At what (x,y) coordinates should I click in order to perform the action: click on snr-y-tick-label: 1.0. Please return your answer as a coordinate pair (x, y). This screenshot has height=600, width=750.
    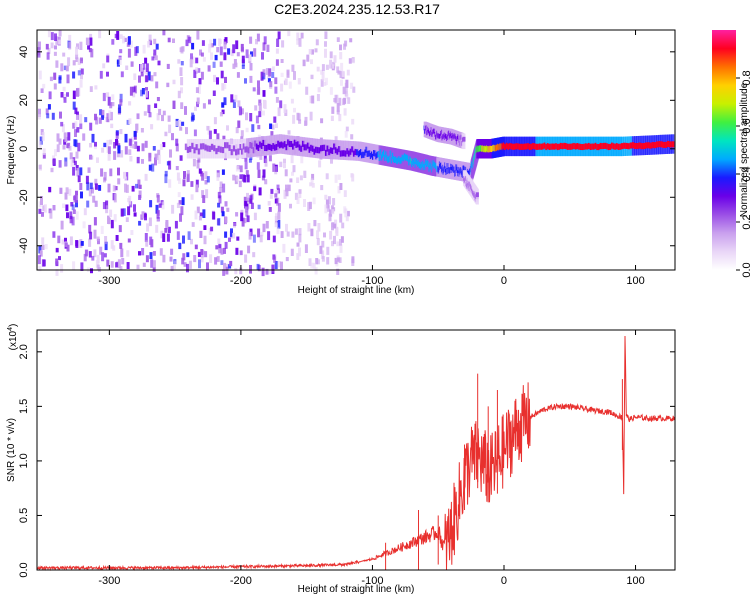
    Looking at the image, I should click on (24, 460).